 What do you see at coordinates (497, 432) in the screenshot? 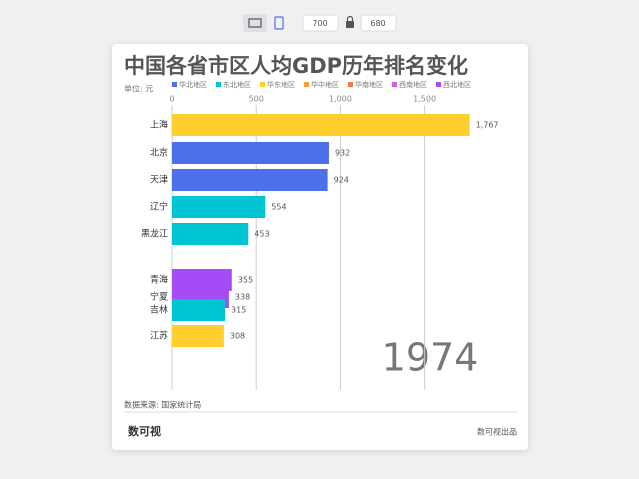
I see `footer: 数可视出品` at bounding box center [497, 432].